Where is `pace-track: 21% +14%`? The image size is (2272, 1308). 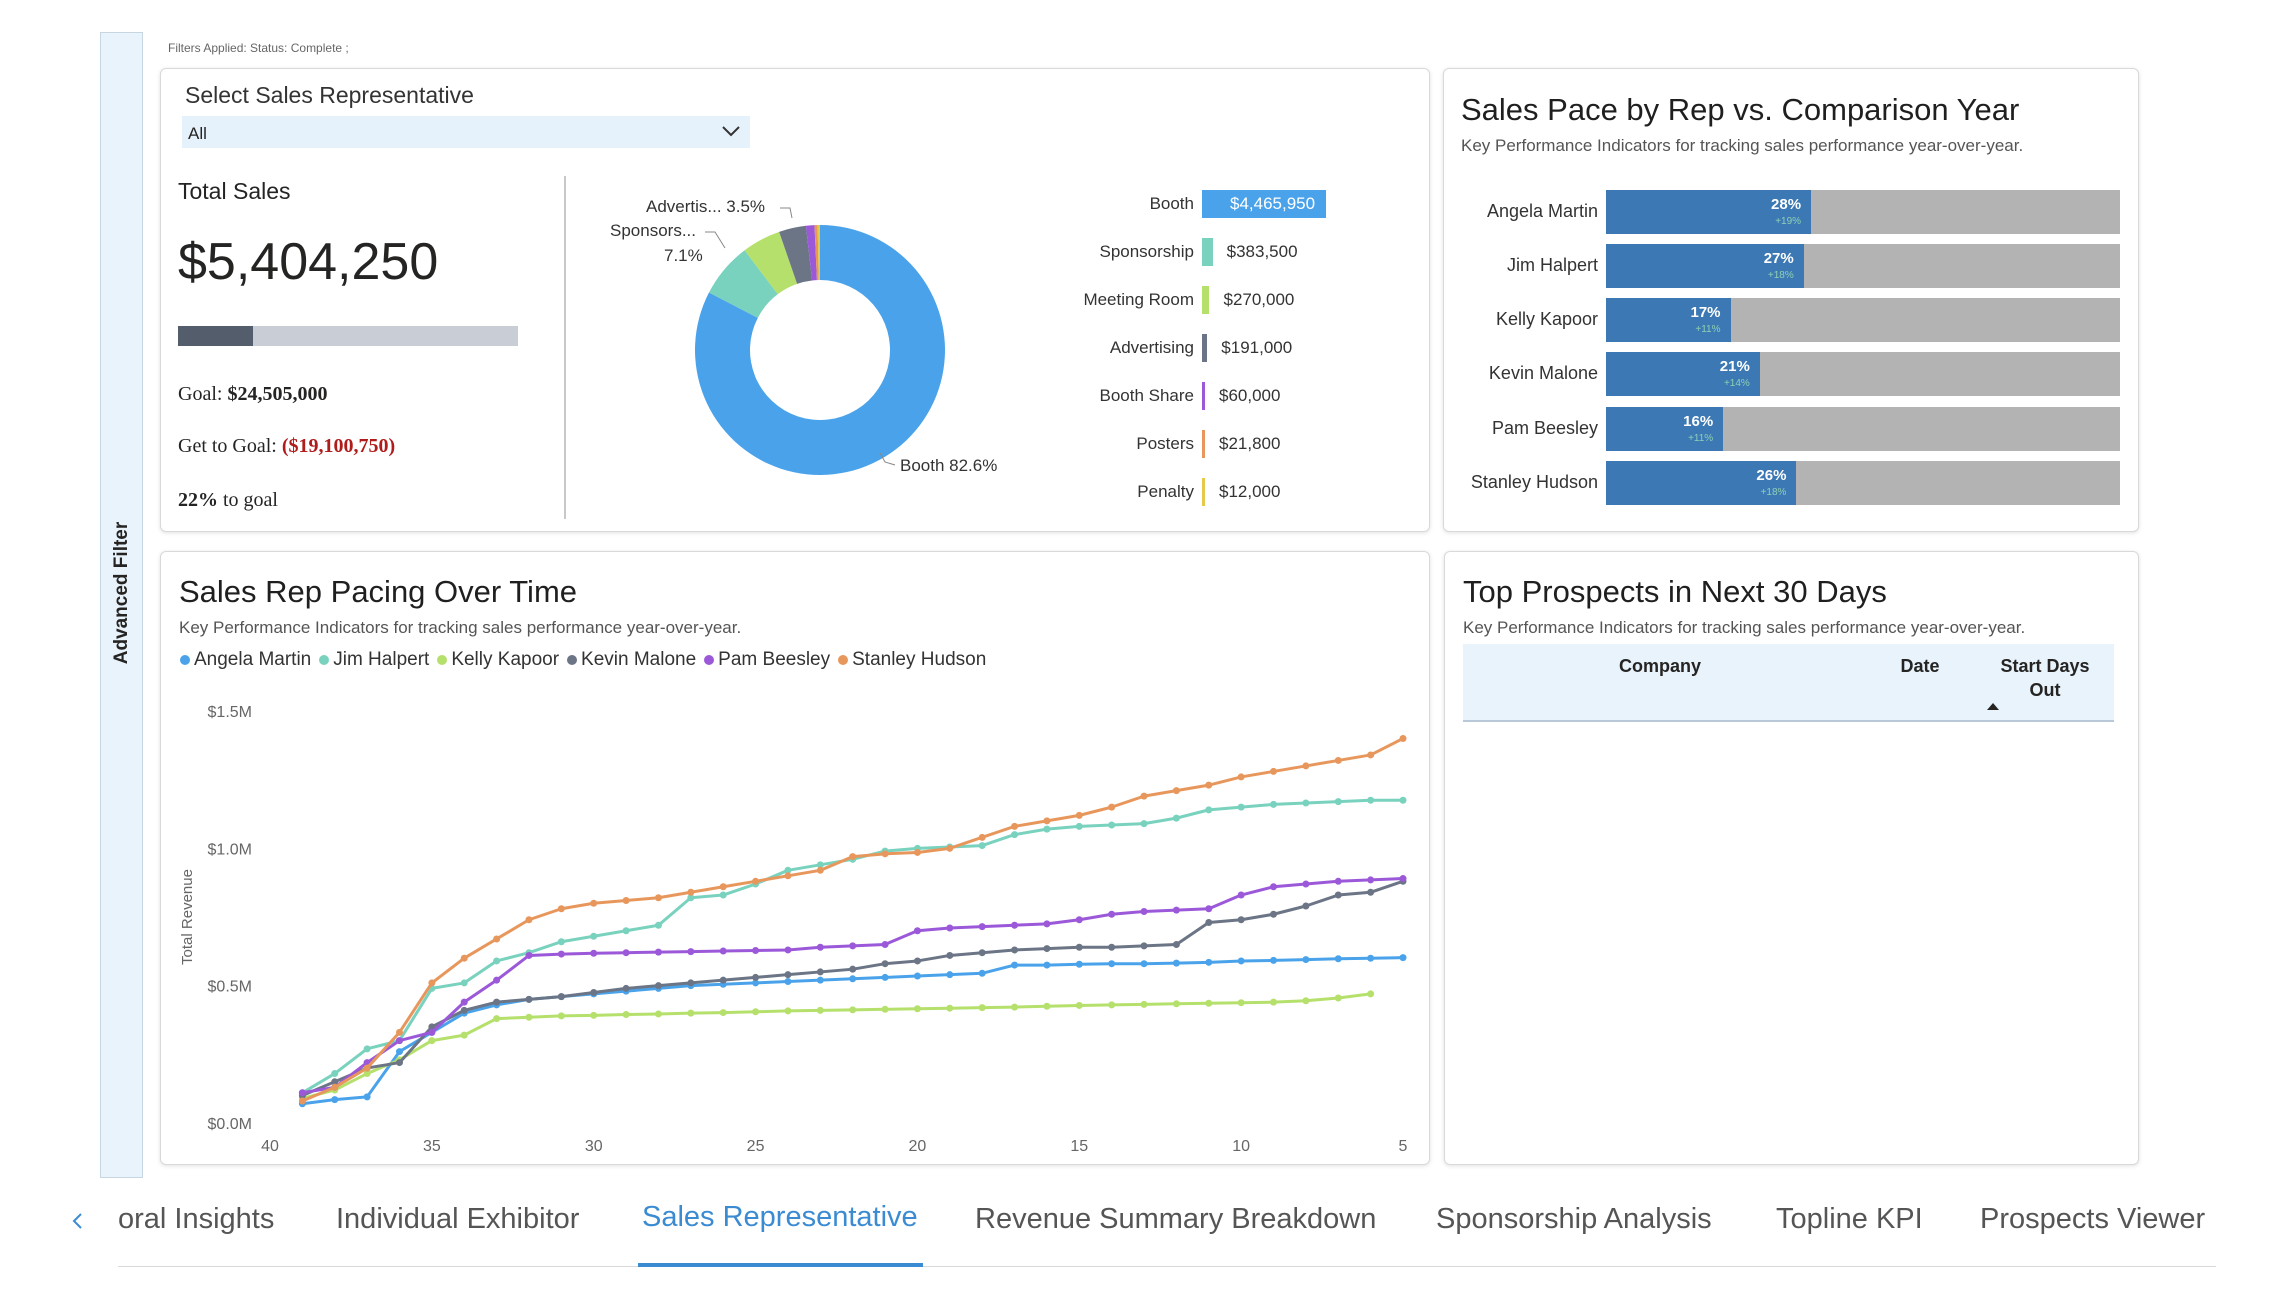
pace-track: 21% +14% is located at coordinates (1863, 374).